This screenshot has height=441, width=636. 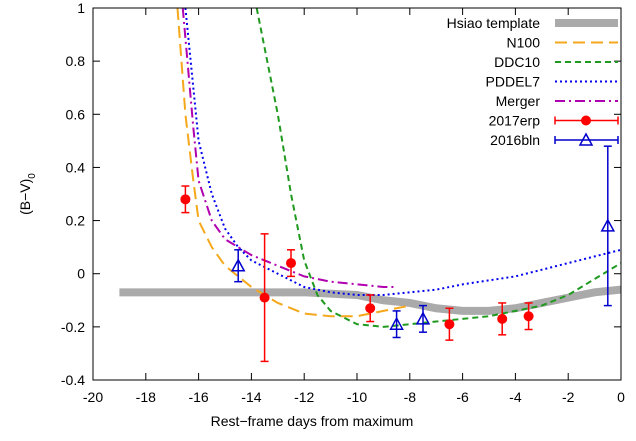 I want to click on y-axis-label: (B−V)0, so click(x=27, y=194).